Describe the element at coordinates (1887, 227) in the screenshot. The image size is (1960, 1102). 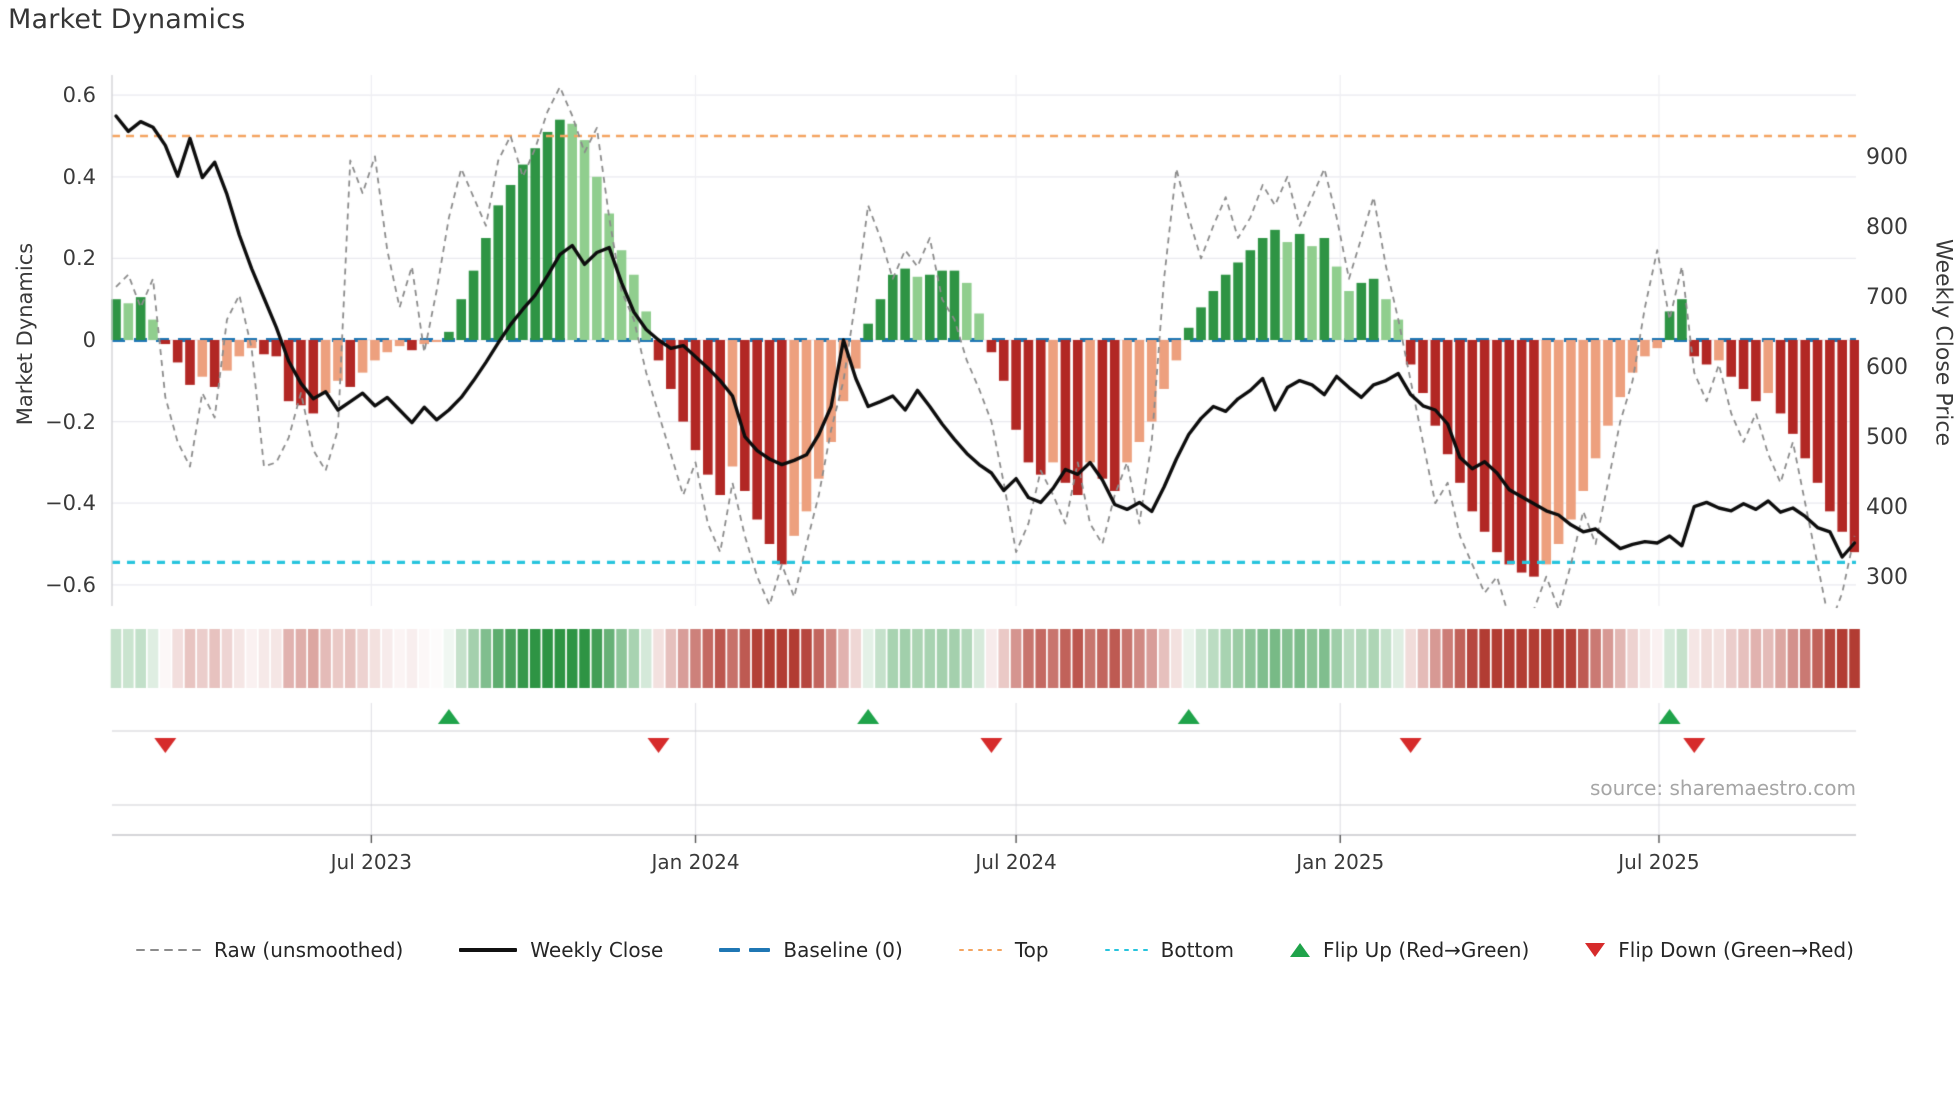
I see `right-axis-tick: 800` at that location.